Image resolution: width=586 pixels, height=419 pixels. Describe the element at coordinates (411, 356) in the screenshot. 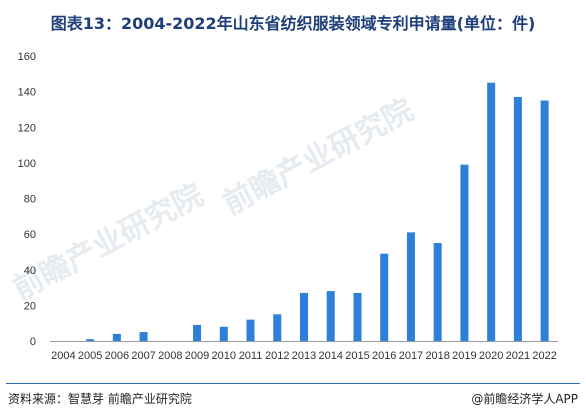

I see `x-tick-label: 2017` at that location.